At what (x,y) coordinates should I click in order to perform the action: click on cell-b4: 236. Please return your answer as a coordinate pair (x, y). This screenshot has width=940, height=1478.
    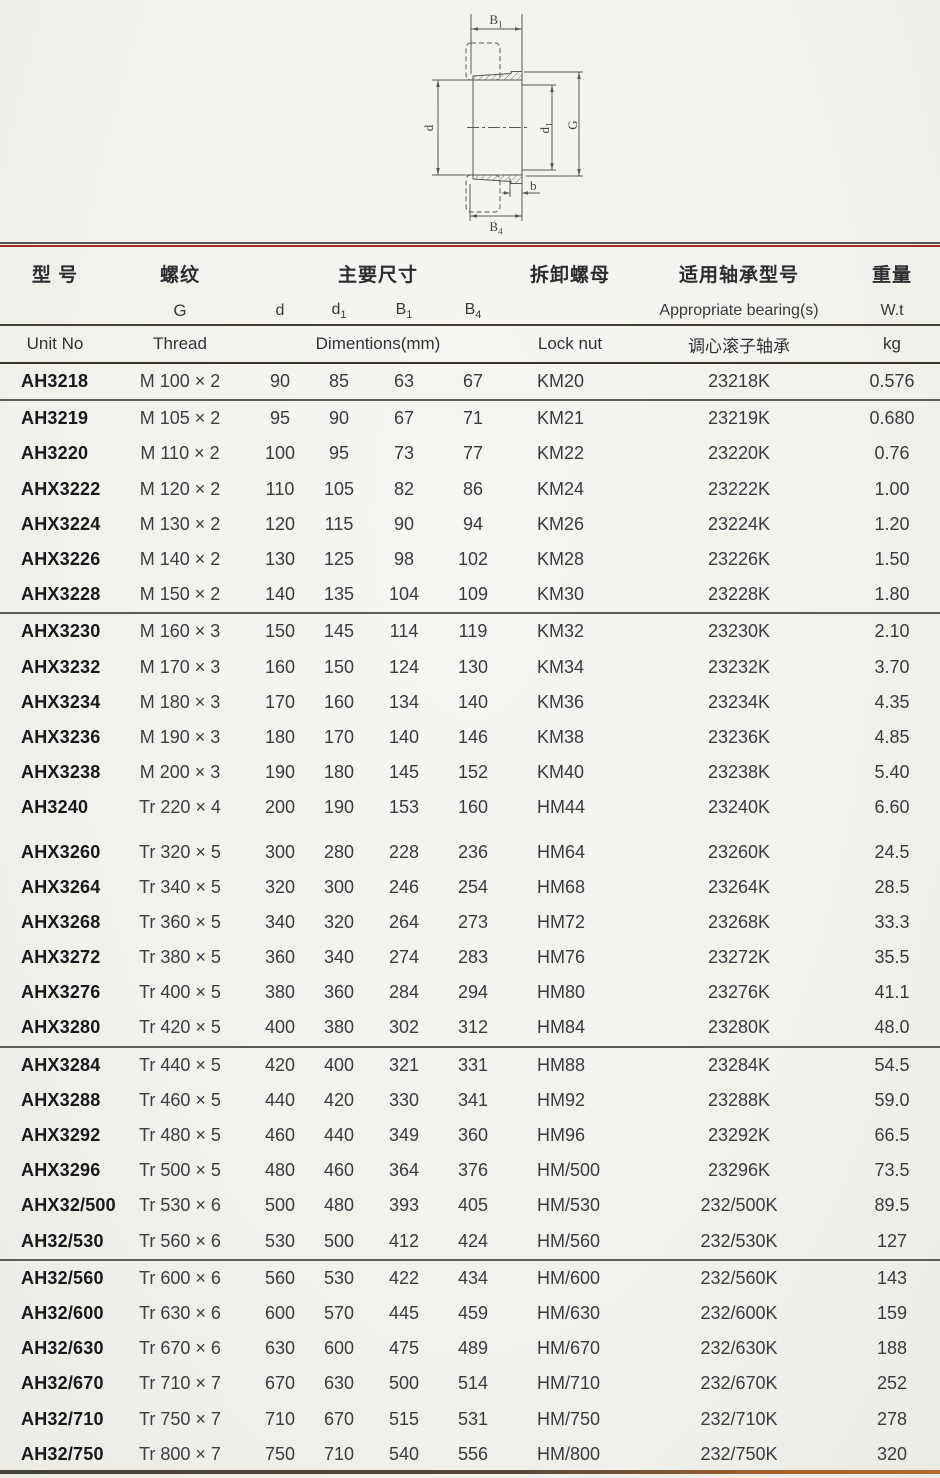
    Looking at the image, I should click on (473, 851).